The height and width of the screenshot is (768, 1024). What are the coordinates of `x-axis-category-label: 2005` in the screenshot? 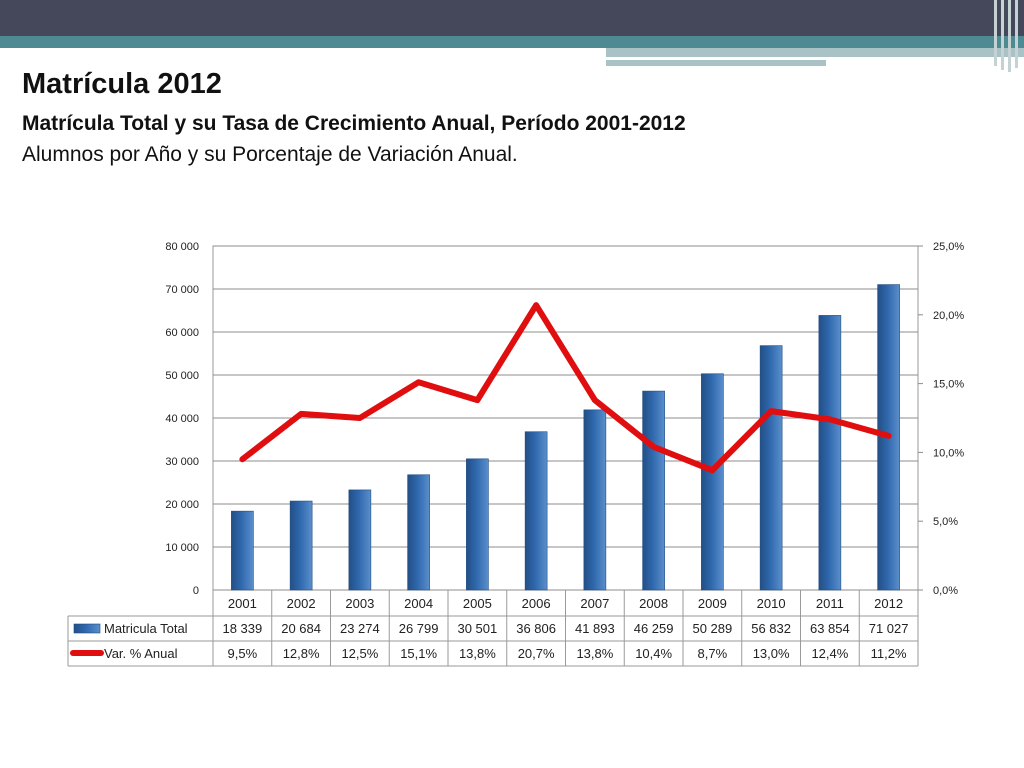 It's located at (477, 603).